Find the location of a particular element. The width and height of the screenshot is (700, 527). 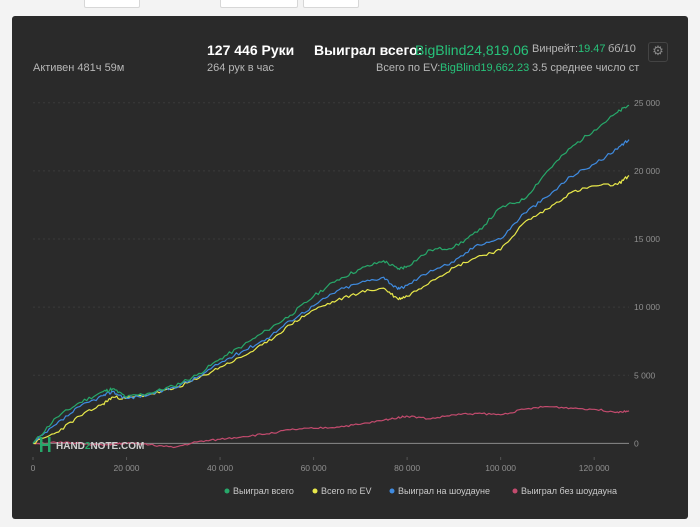

winrate-unit: бб/10 is located at coordinates (622, 49).